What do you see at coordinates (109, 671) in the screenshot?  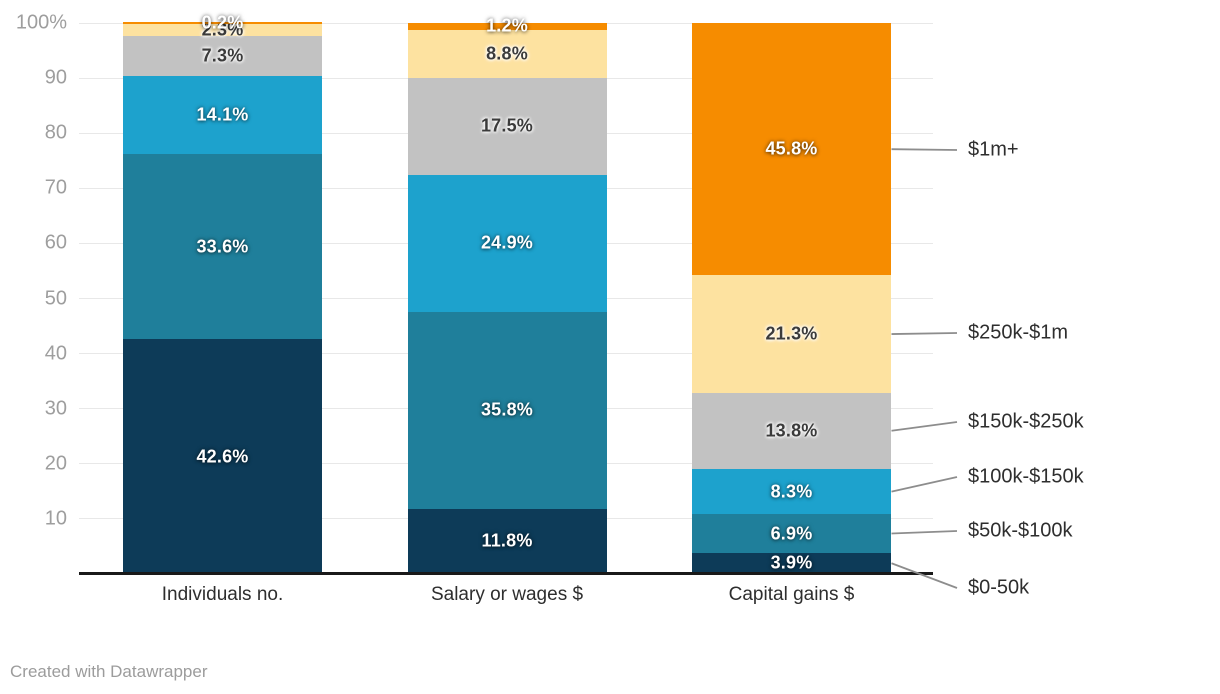 I see `datawrapper-credit-link: Created with Datawrapper` at bounding box center [109, 671].